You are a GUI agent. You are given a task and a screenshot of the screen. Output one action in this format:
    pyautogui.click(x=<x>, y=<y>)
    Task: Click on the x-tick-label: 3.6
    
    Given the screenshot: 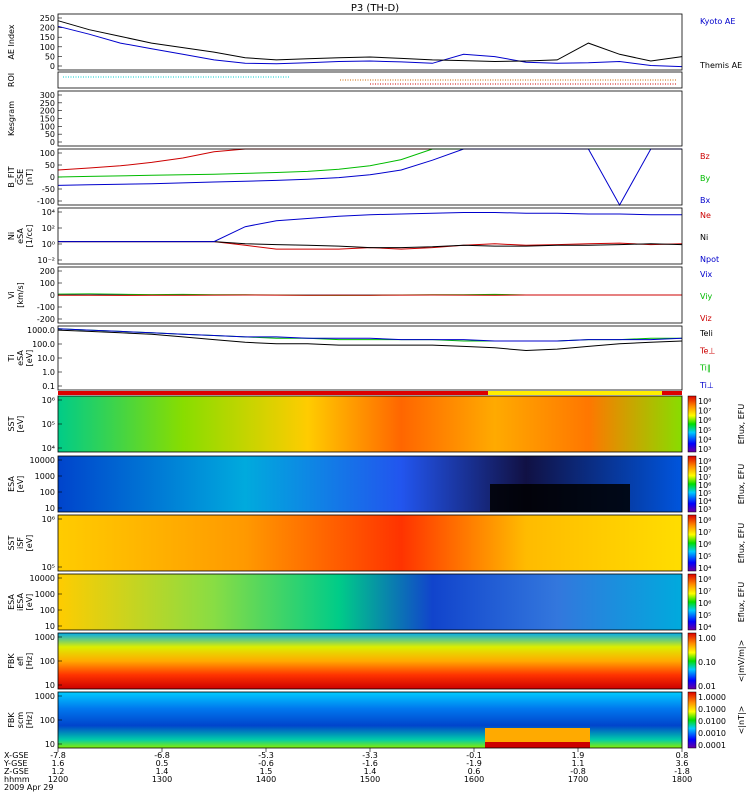 What is the action you would take?
    pyautogui.click(x=682, y=763)
    